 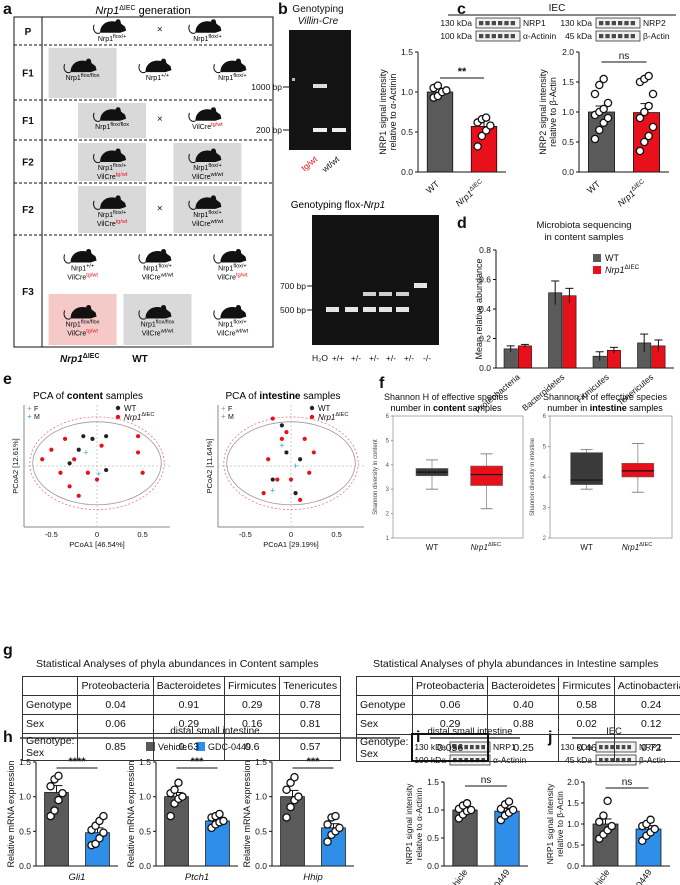 I want to click on y-tick-label: 2.0, so click(x=568, y=52).